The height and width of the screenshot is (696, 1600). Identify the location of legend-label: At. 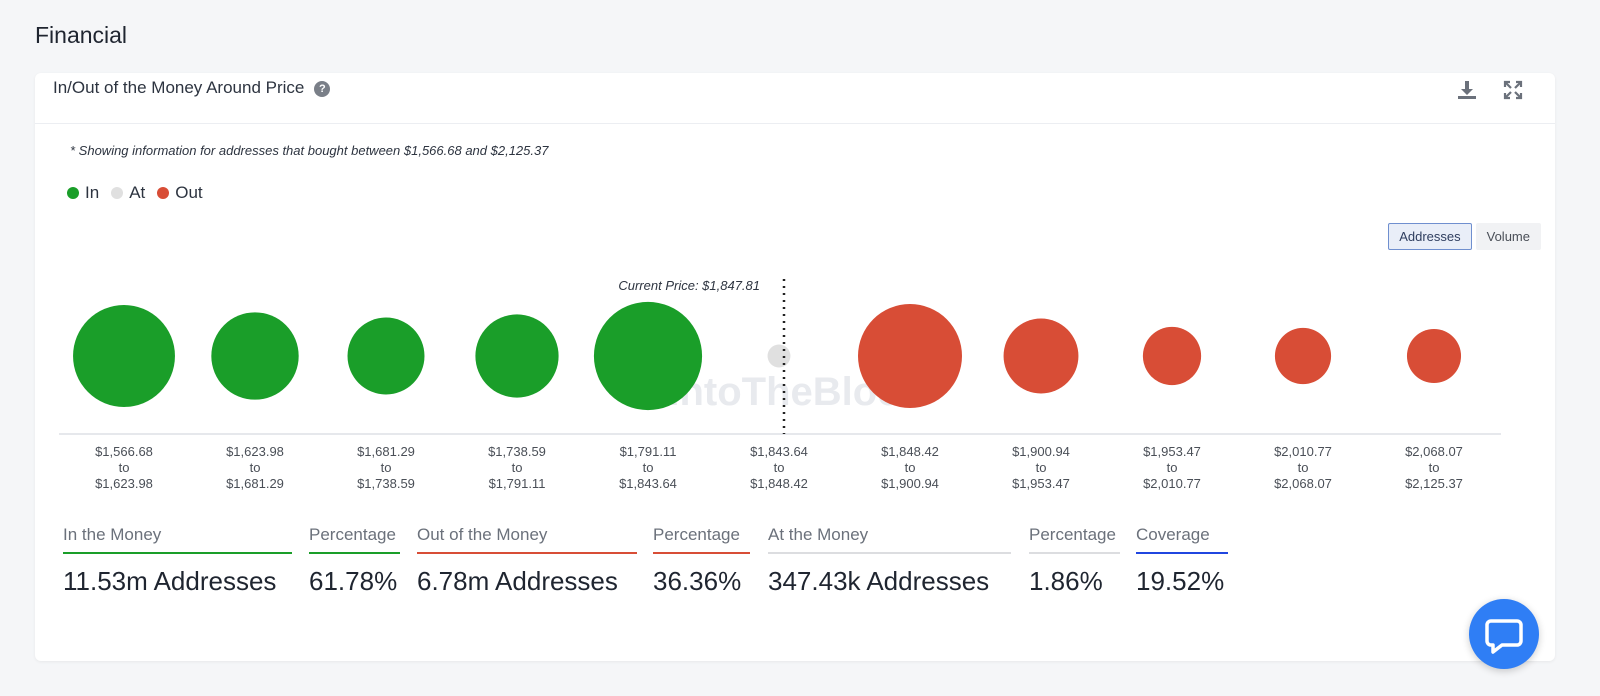
(137, 192).